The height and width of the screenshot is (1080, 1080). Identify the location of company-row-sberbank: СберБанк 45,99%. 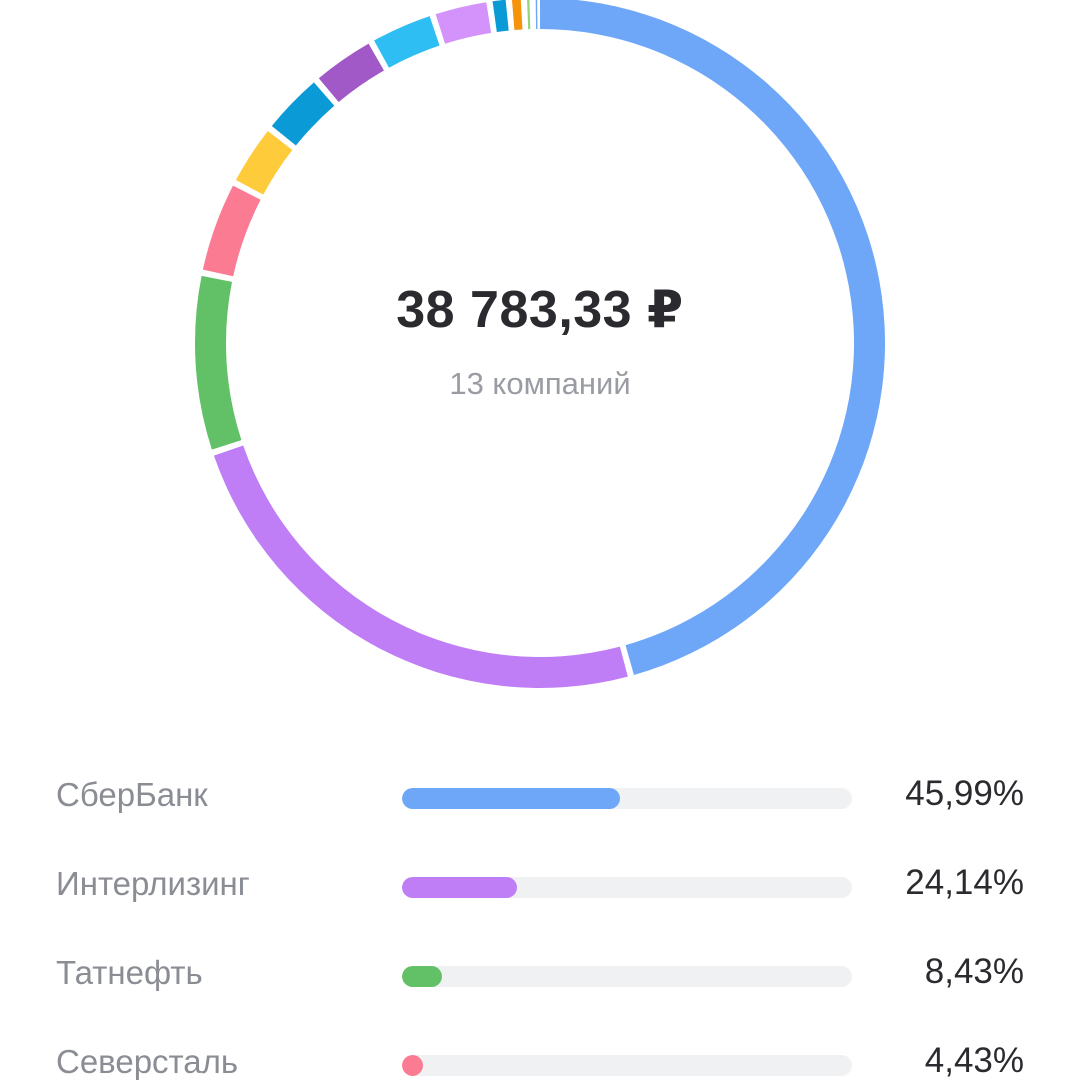
(540, 796).